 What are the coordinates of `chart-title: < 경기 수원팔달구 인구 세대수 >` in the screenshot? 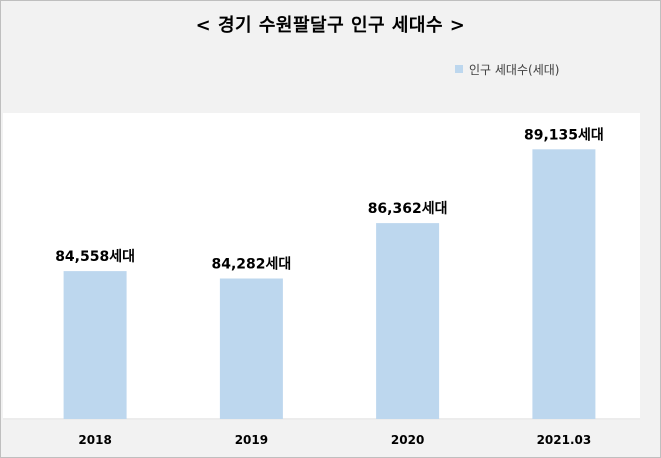 It's located at (330, 25).